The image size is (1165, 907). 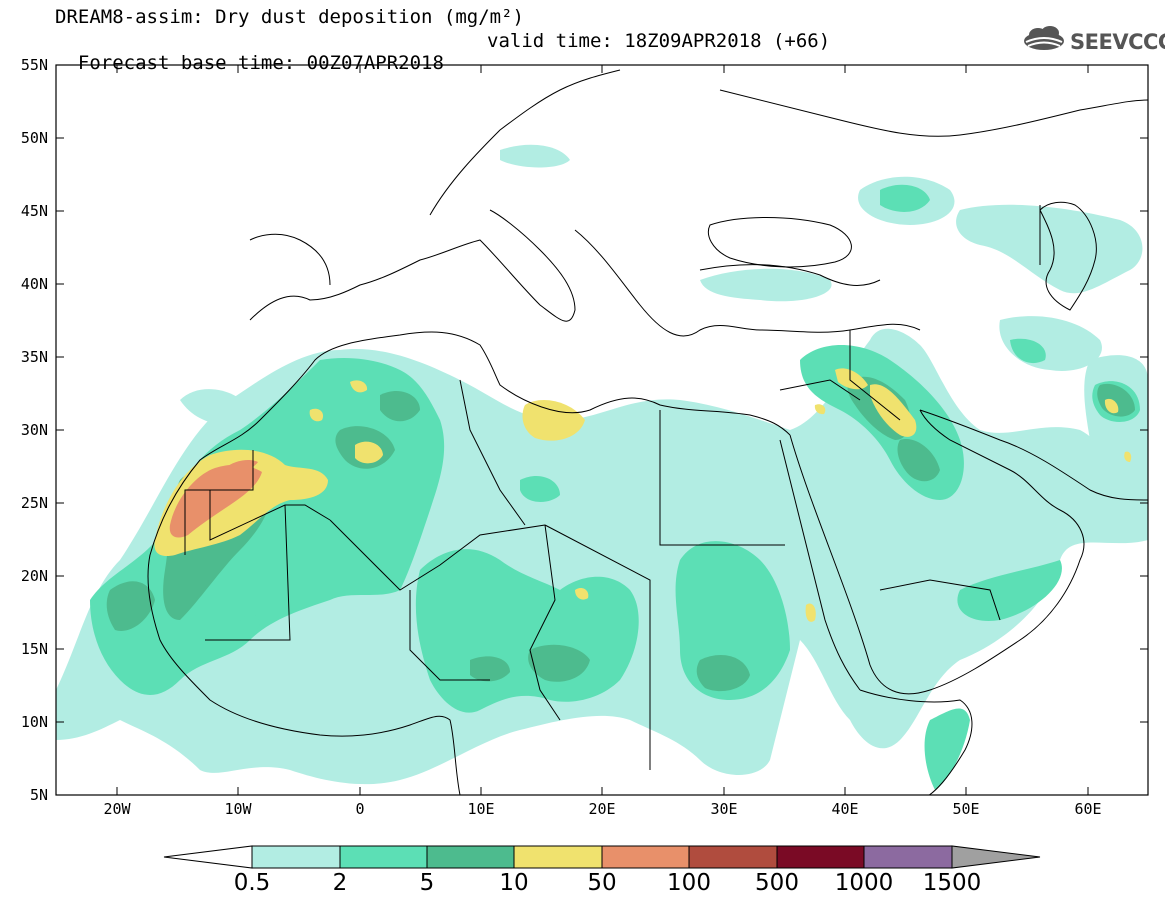 What do you see at coordinates (480, 809) in the screenshot?
I see `lon-label: 10E` at bounding box center [480, 809].